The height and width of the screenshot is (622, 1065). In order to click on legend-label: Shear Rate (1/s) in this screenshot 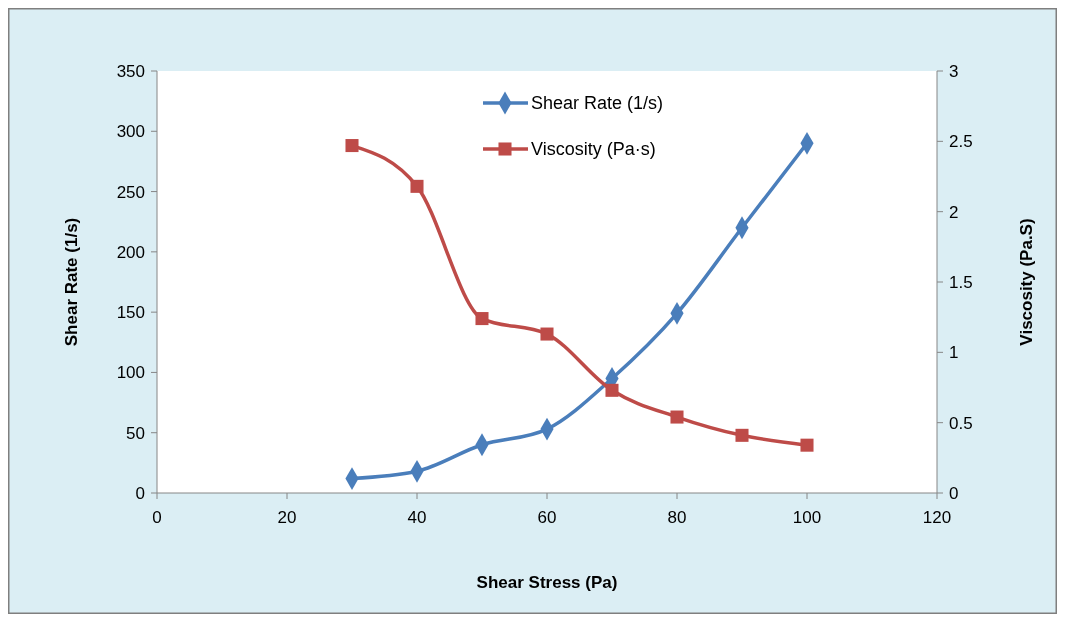, I will do `click(597, 103)`.